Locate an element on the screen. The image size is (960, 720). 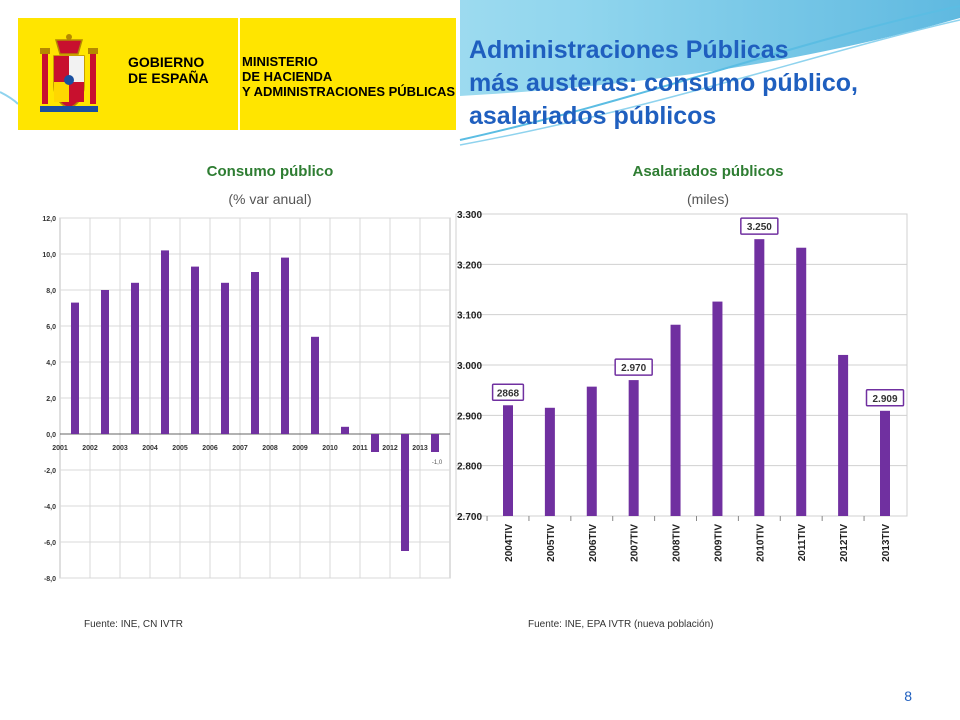
coat-of-arms-icon is located at coordinates (69, 73).